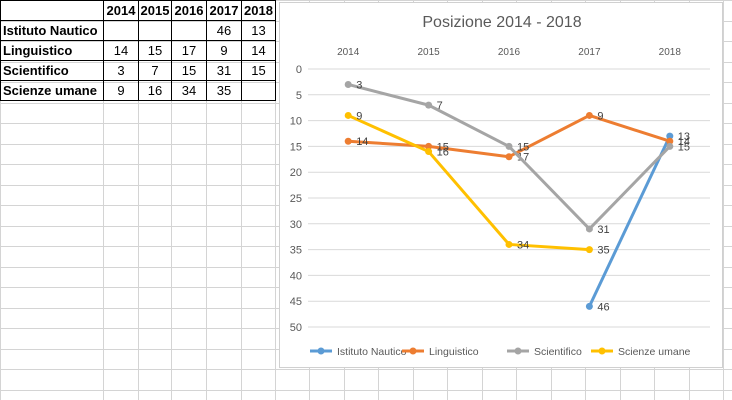  What do you see at coordinates (52, 10) in the screenshot?
I see `table-corner-cell` at bounding box center [52, 10].